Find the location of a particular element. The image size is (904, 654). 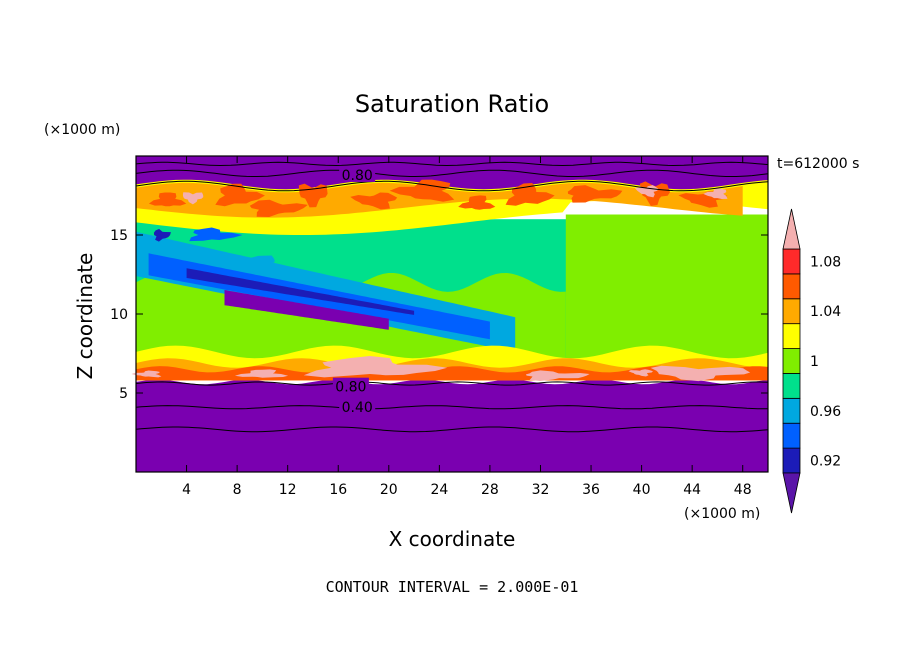

x-tick-label: 32 is located at coordinates (541, 490).